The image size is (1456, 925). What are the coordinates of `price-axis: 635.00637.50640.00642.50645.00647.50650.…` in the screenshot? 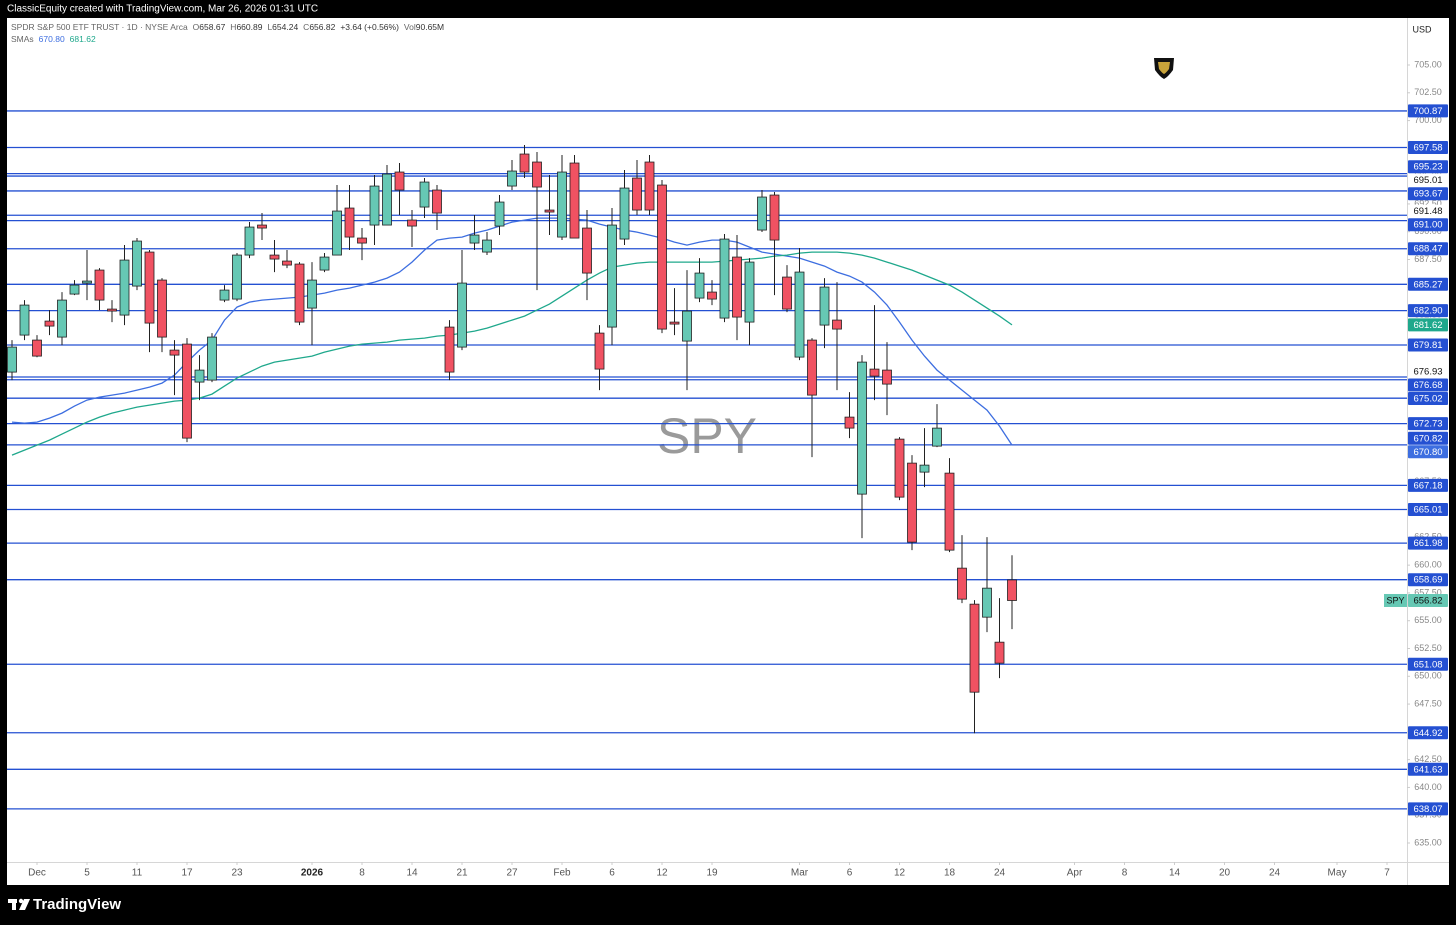 It's located at (1416, 453).